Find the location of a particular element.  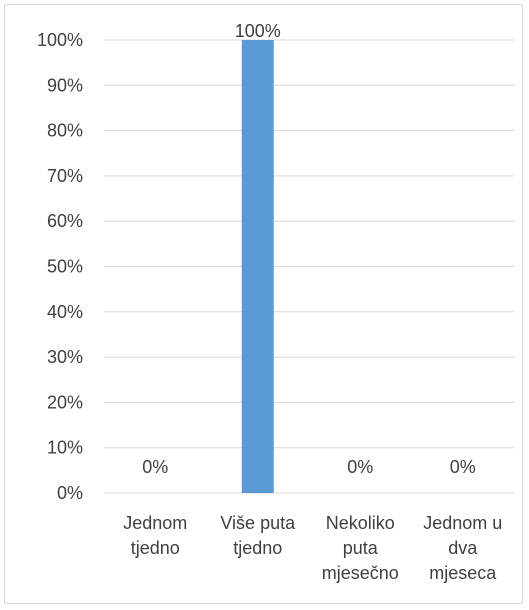

y-tick-label: 80% is located at coordinates (65, 131).